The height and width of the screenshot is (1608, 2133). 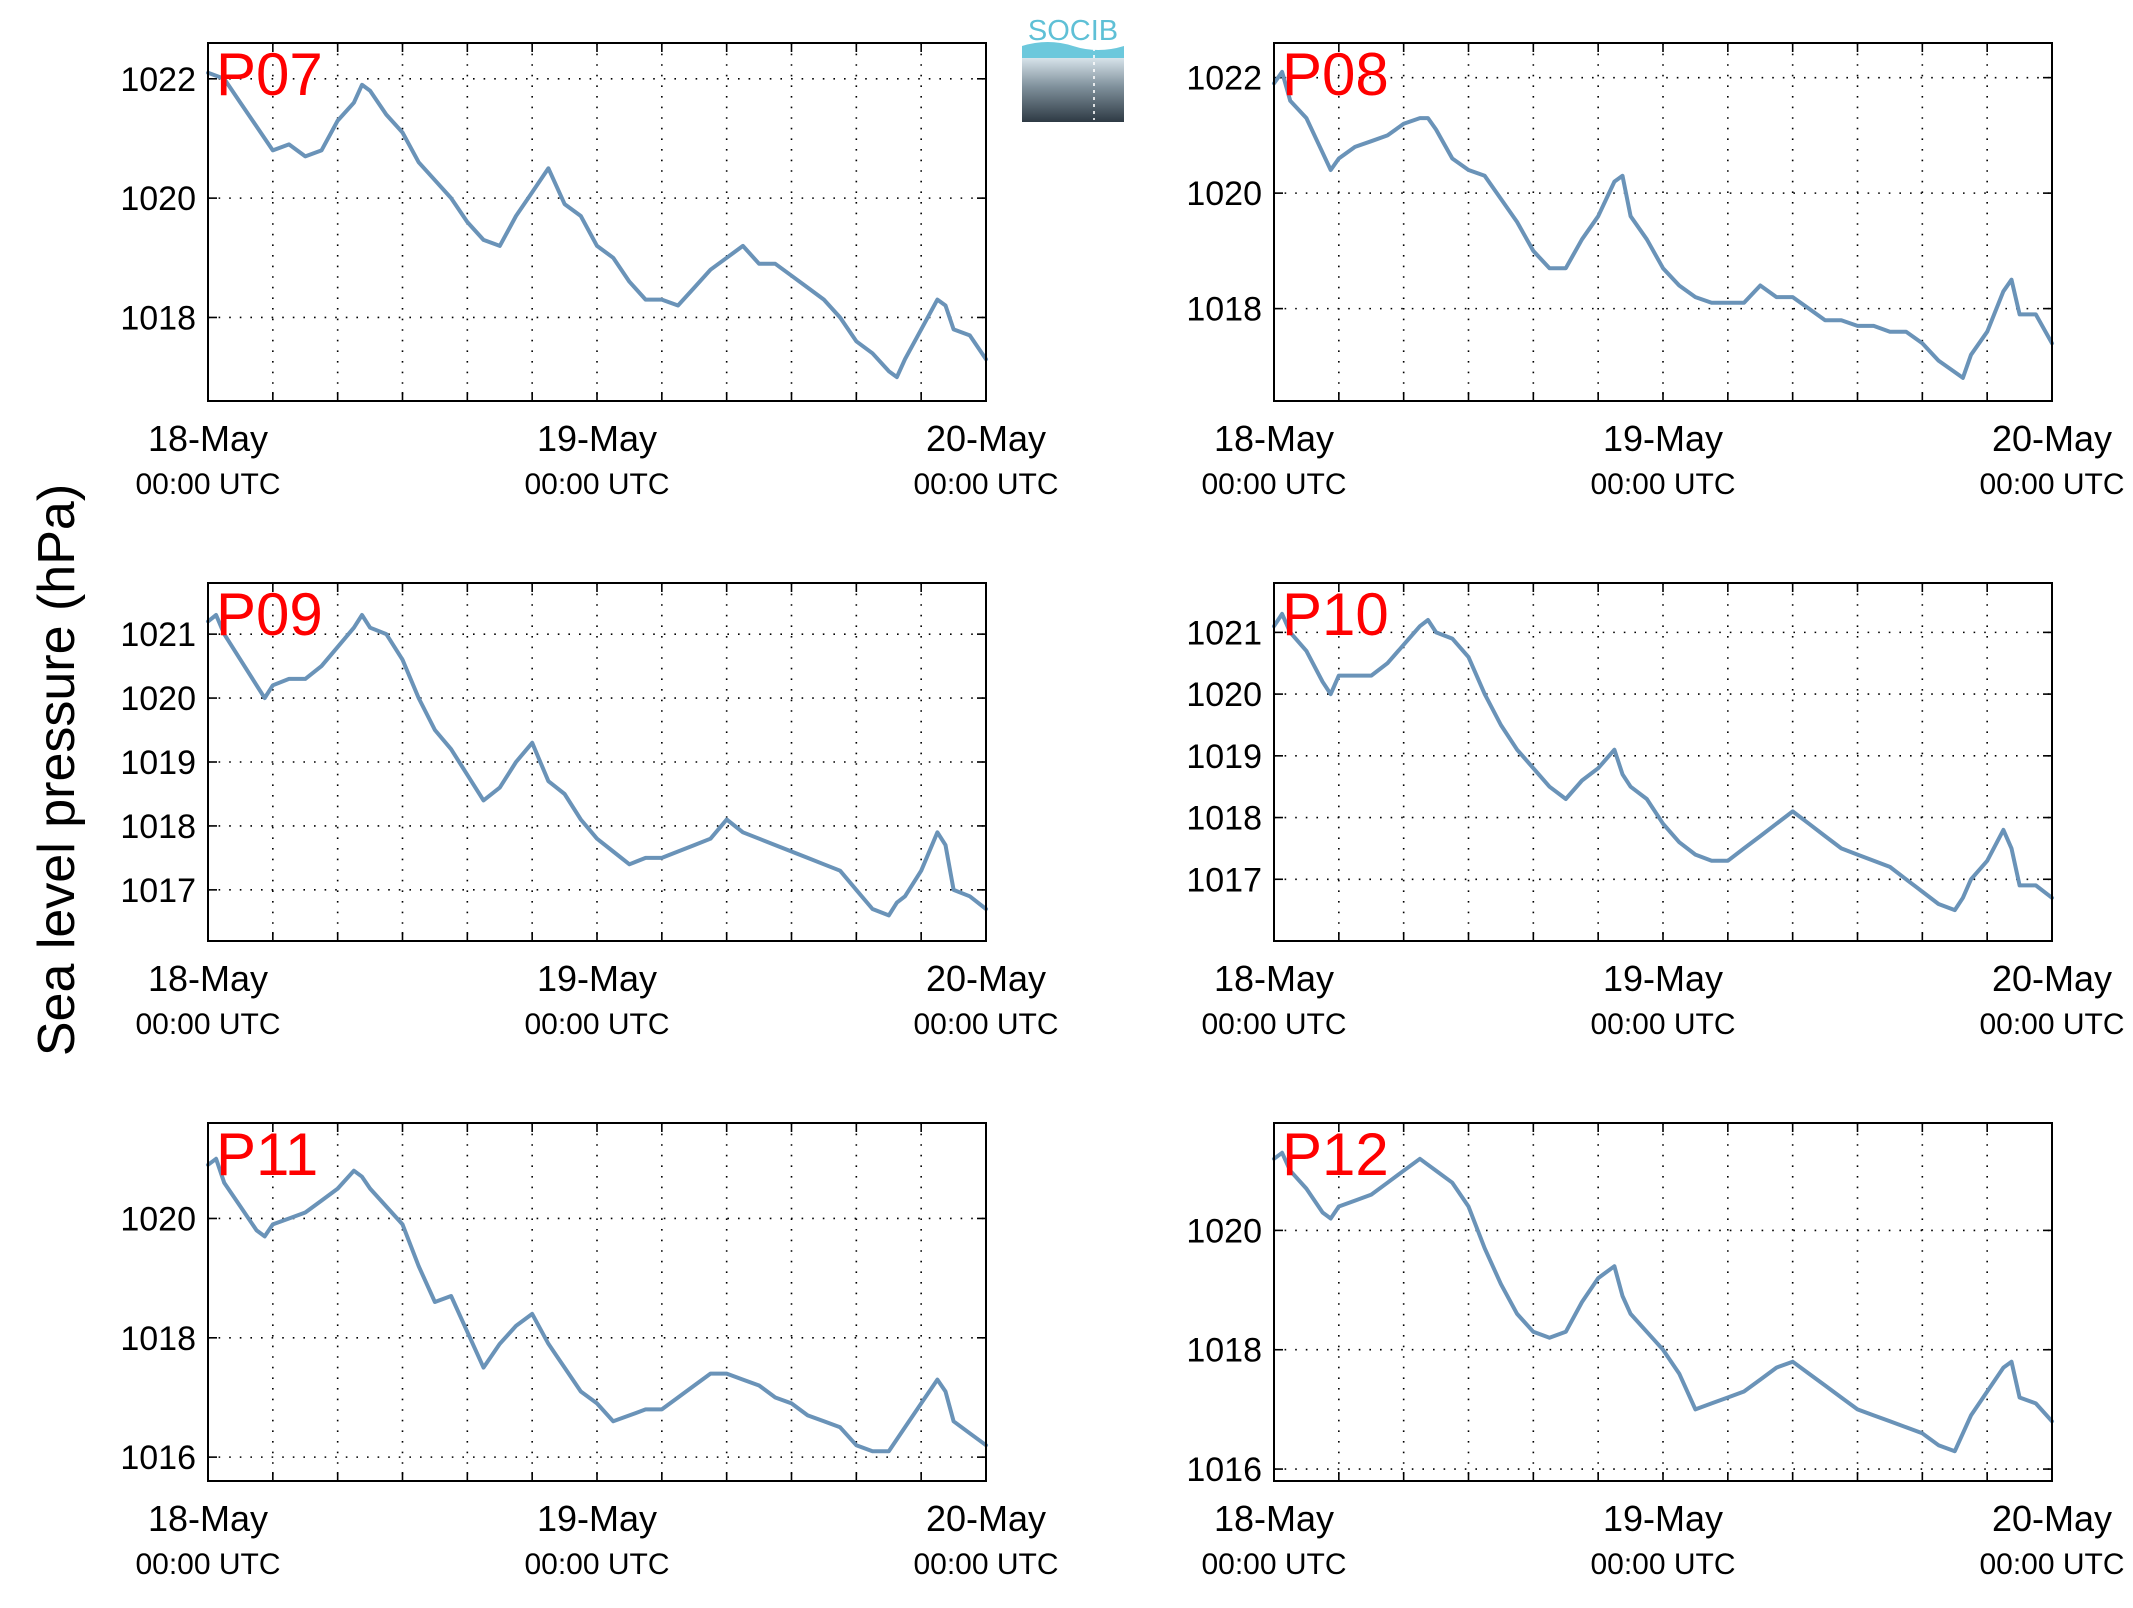 What do you see at coordinates (267, 1154) in the screenshot?
I see `panel-label: P11` at bounding box center [267, 1154].